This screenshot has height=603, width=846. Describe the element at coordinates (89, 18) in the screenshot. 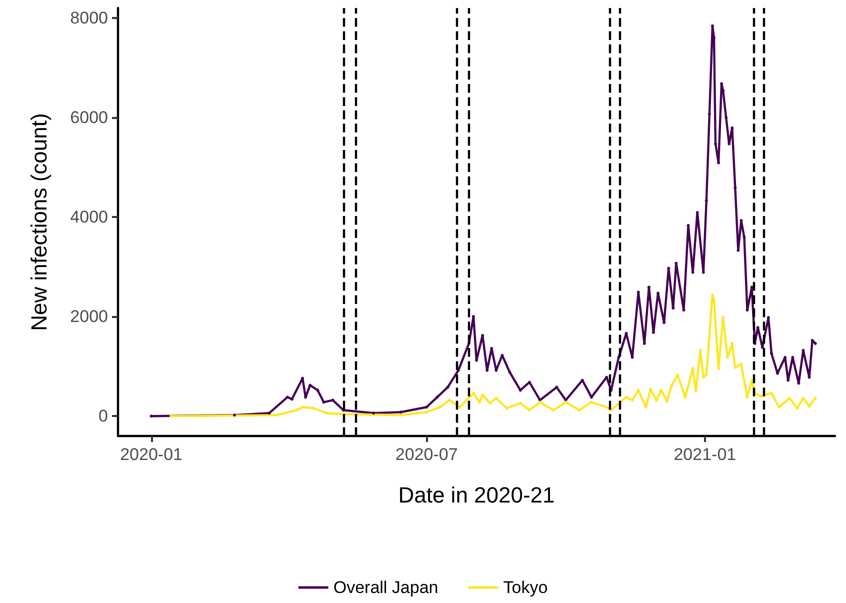

I see `y-tick-label: 8000` at that location.